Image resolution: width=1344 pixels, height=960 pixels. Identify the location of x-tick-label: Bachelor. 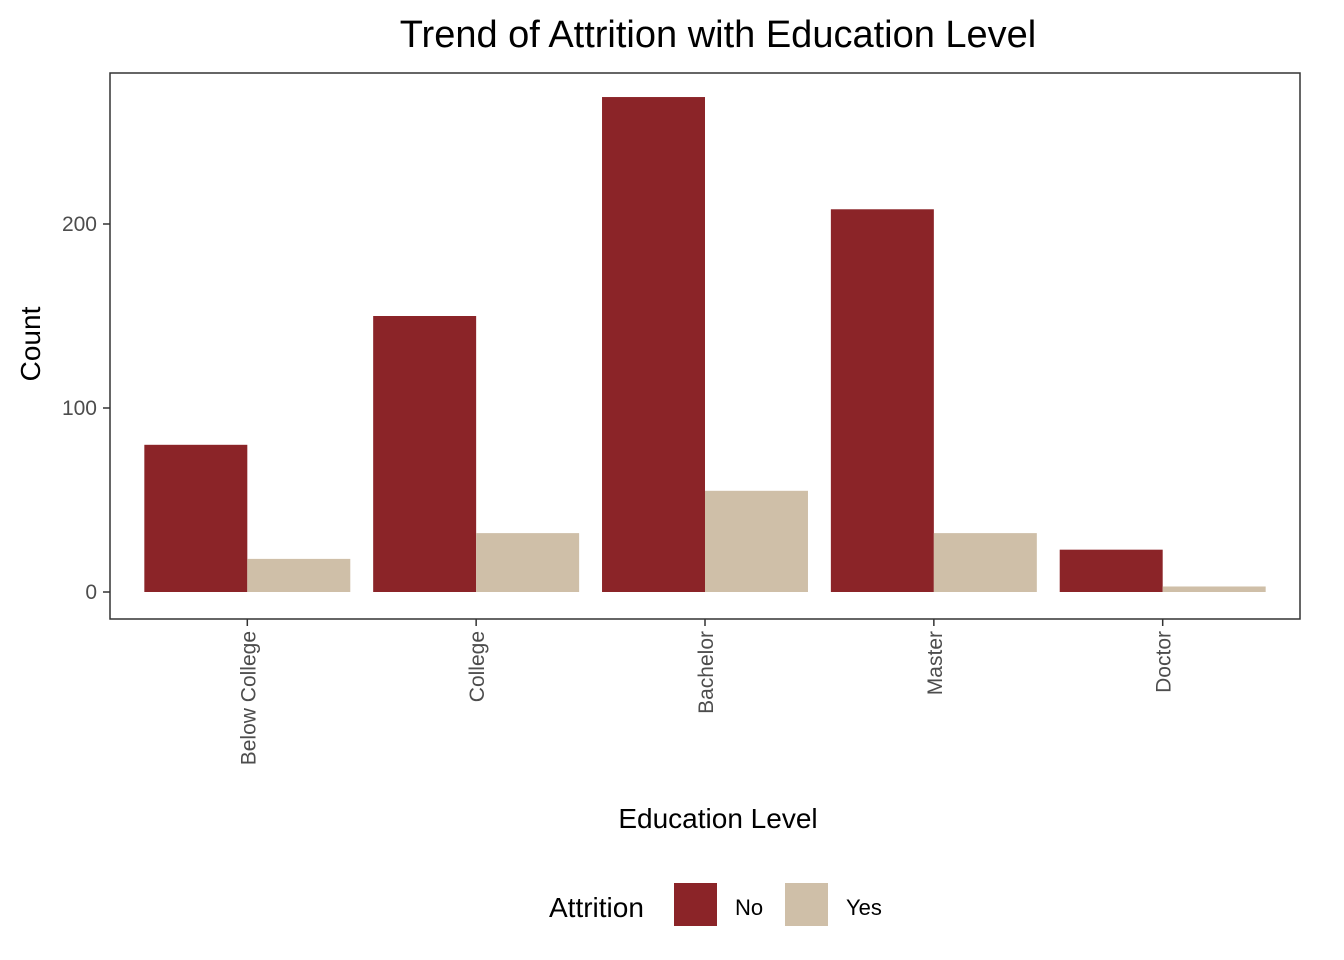
(706, 672).